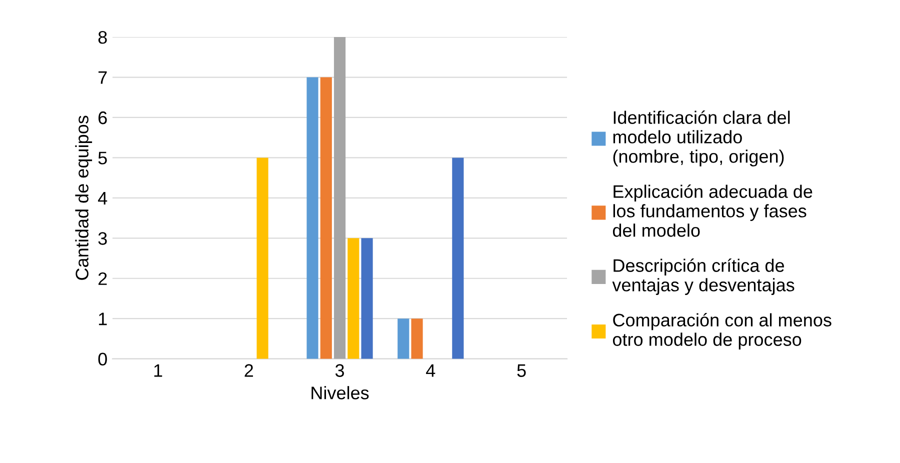 This screenshot has height=463, width=900. I want to click on y-tick-label: 5, so click(102, 158).